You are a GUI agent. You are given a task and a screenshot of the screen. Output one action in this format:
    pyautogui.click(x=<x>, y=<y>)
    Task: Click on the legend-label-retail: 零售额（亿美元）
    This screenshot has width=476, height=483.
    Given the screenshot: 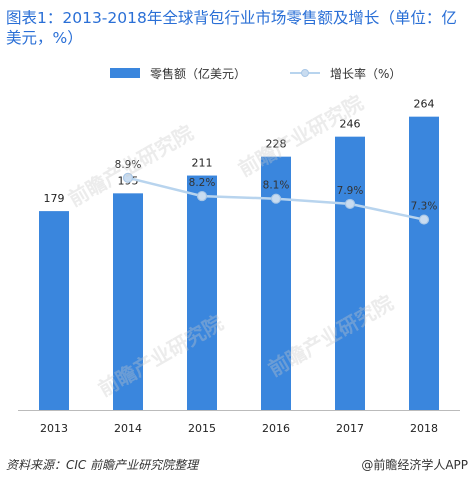 What is the action you would take?
    pyautogui.click(x=198, y=73)
    